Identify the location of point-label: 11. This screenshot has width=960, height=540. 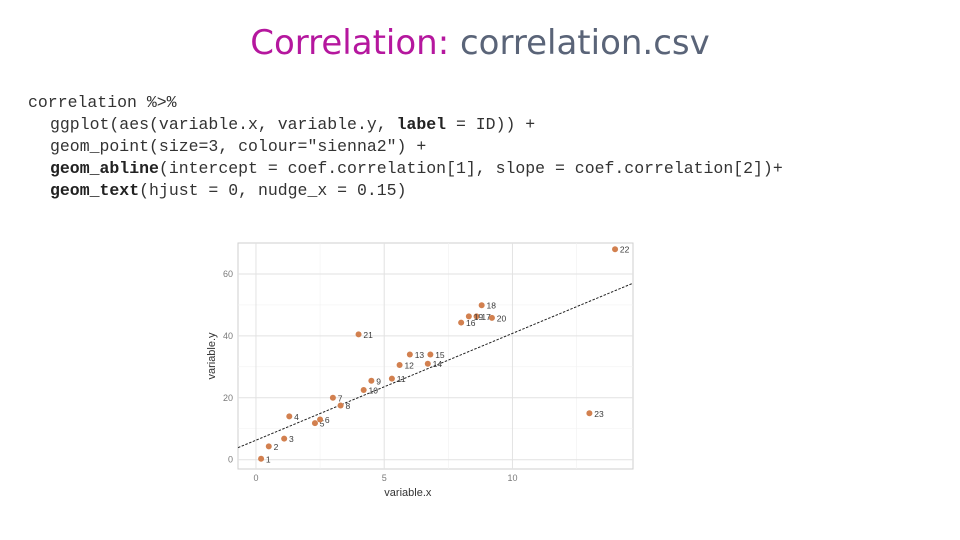
(401, 379).